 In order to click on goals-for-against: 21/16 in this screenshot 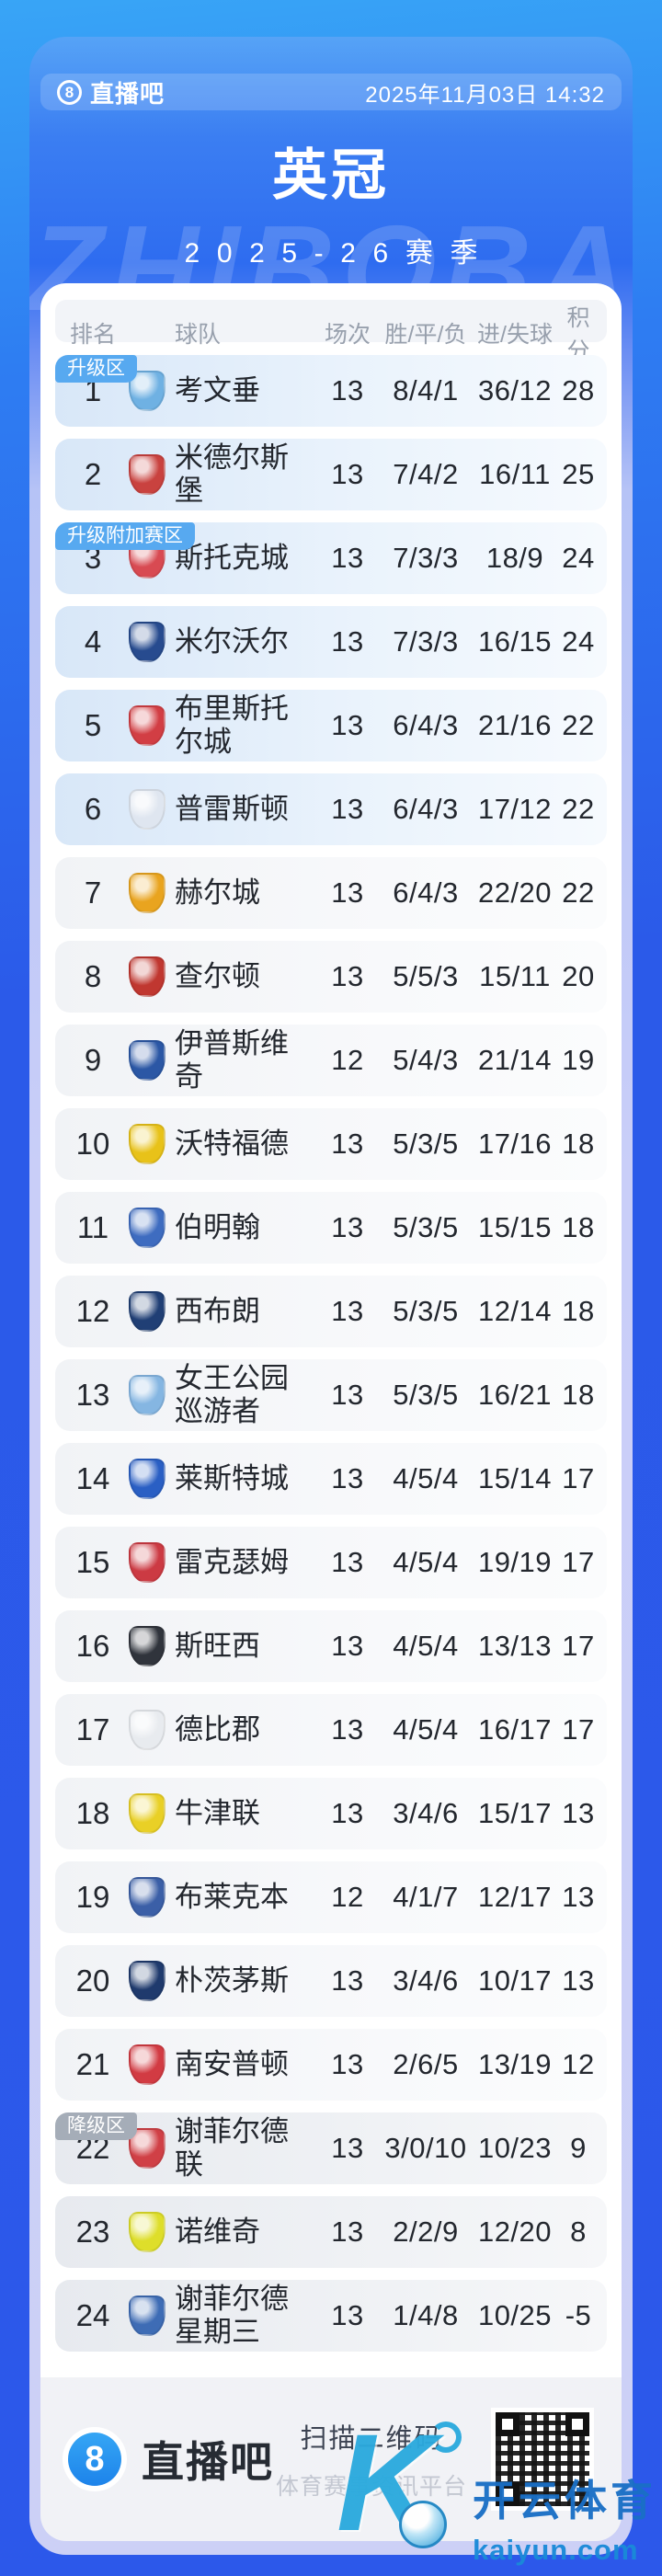, I will do `click(515, 725)`.